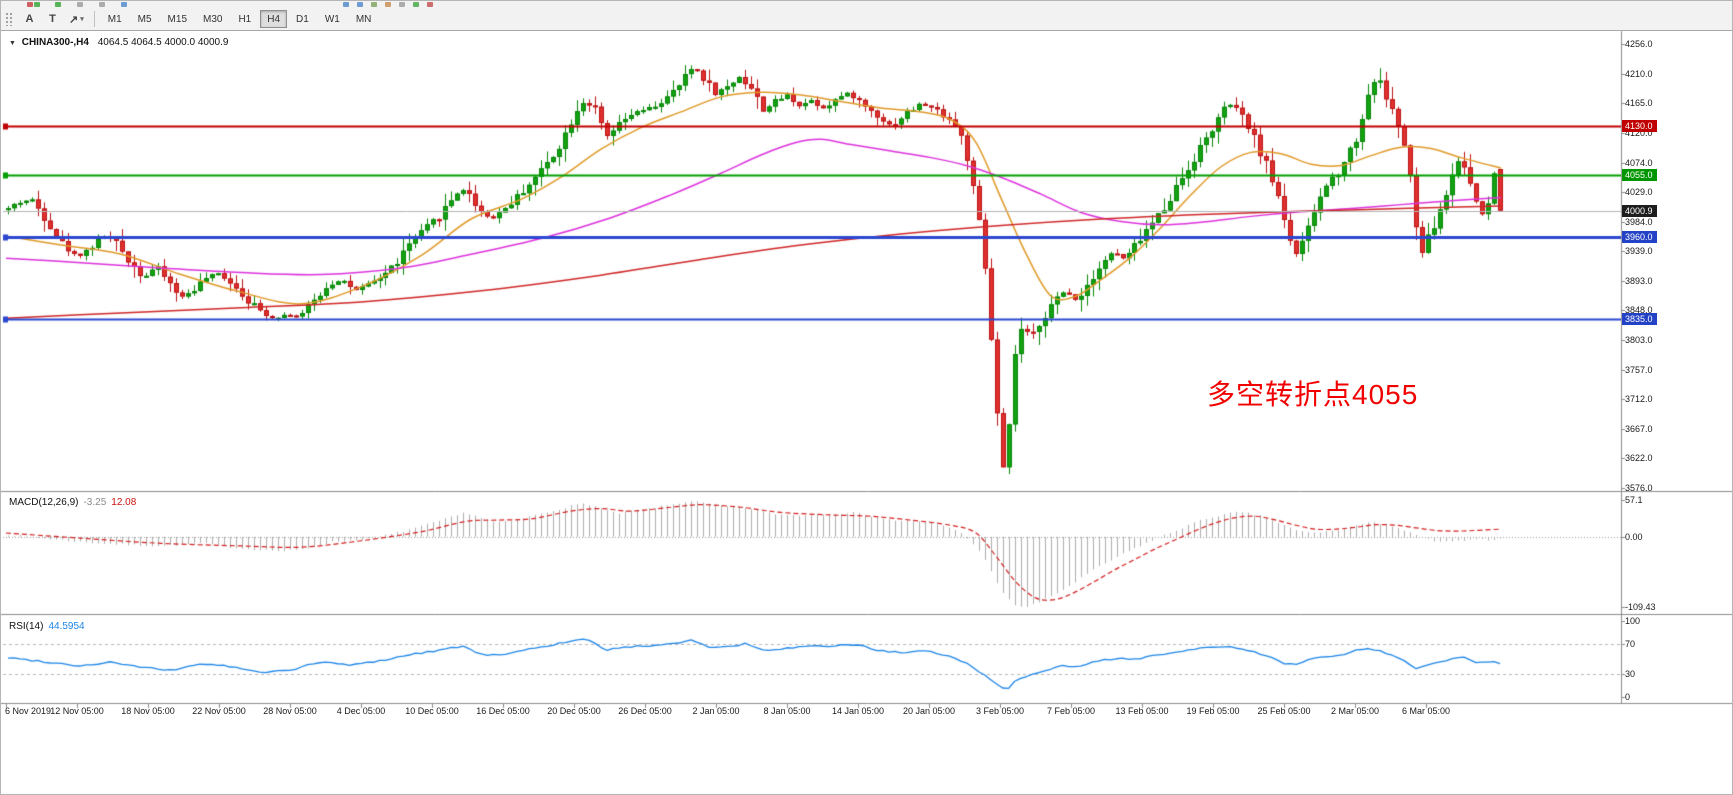 This screenshot has width=1733, height=795. I want to click on timeframe-button-m1: M1, so click(115, 19).